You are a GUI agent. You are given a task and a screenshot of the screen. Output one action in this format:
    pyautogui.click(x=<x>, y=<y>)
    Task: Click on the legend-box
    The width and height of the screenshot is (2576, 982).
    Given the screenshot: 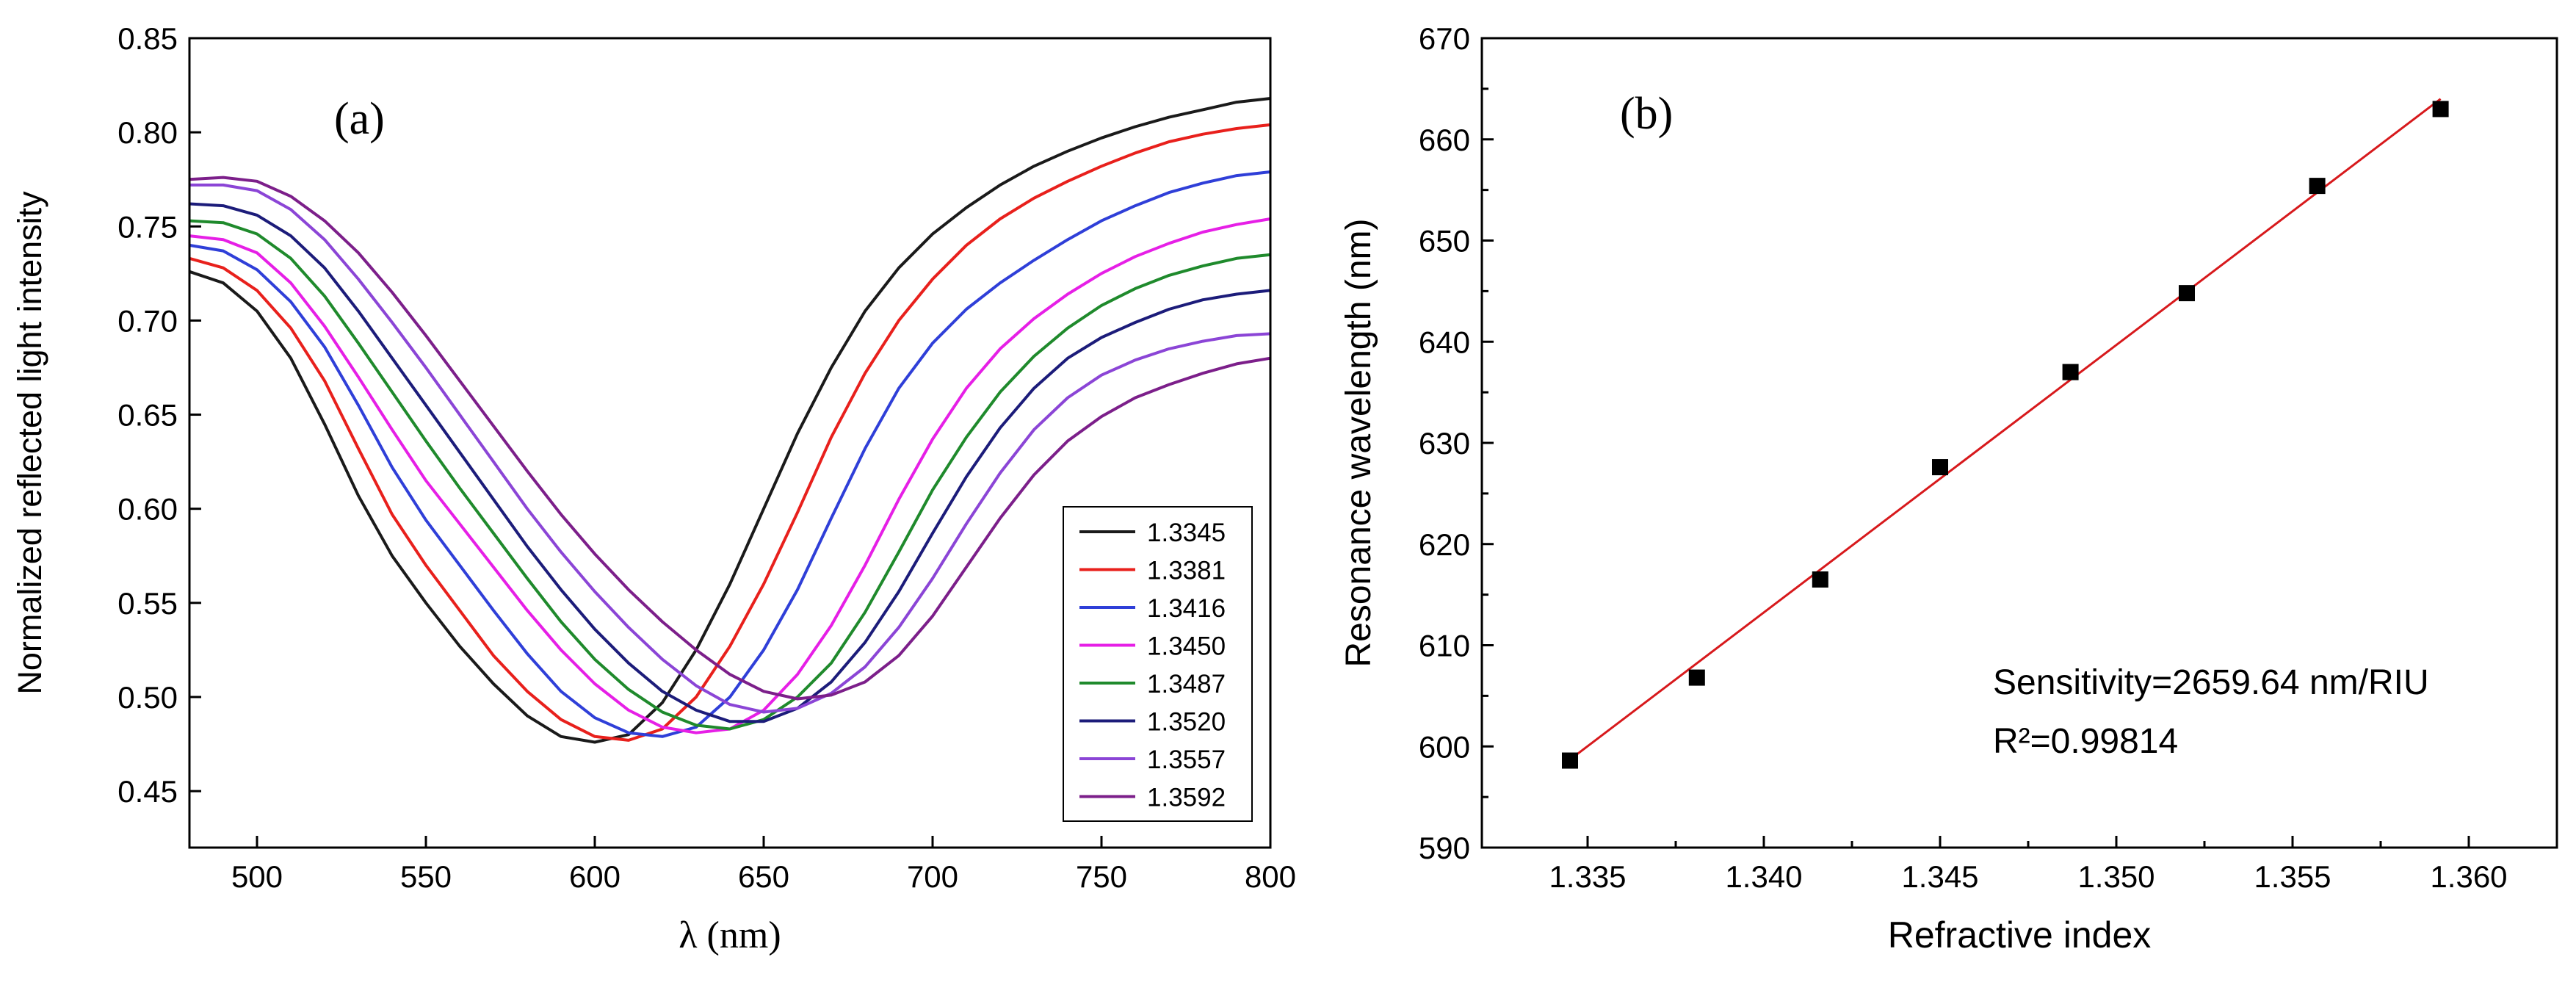 What is the action you would take?
    pyautogui.click(x=1158, y=664)
    